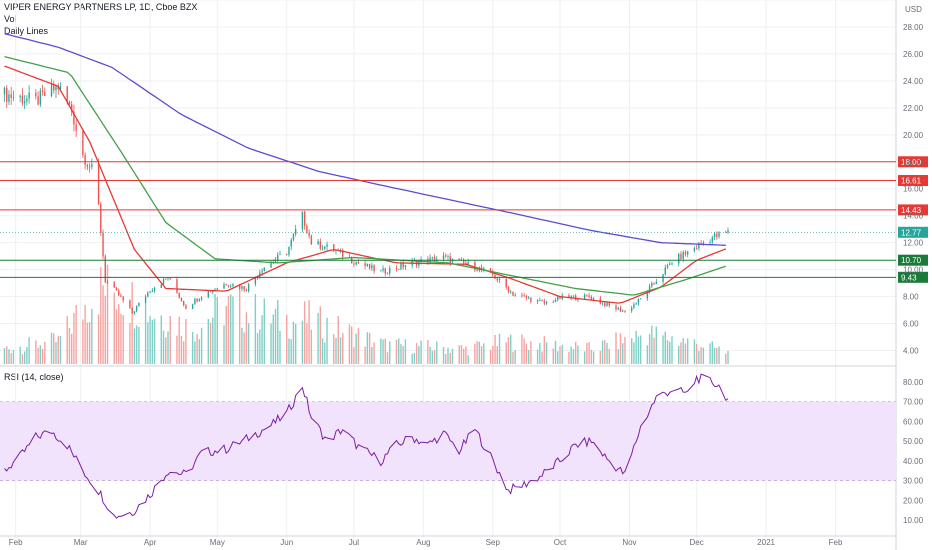  What do you see at coordinates (448, 441) in the screenshot?
I see `rsi-band` at bounding box center [448, 441].